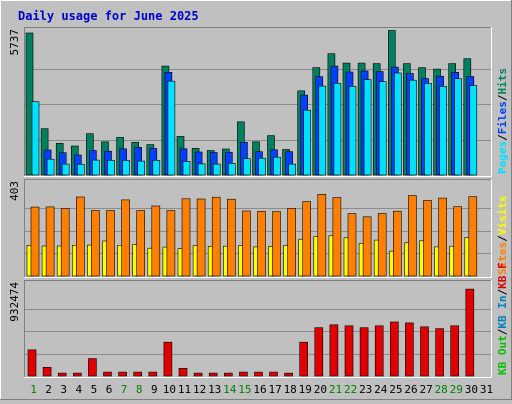 Image resolution: width=512 pixels, height=404 pixels. I want to click on x-tick-label: 4, so click(78, 389).